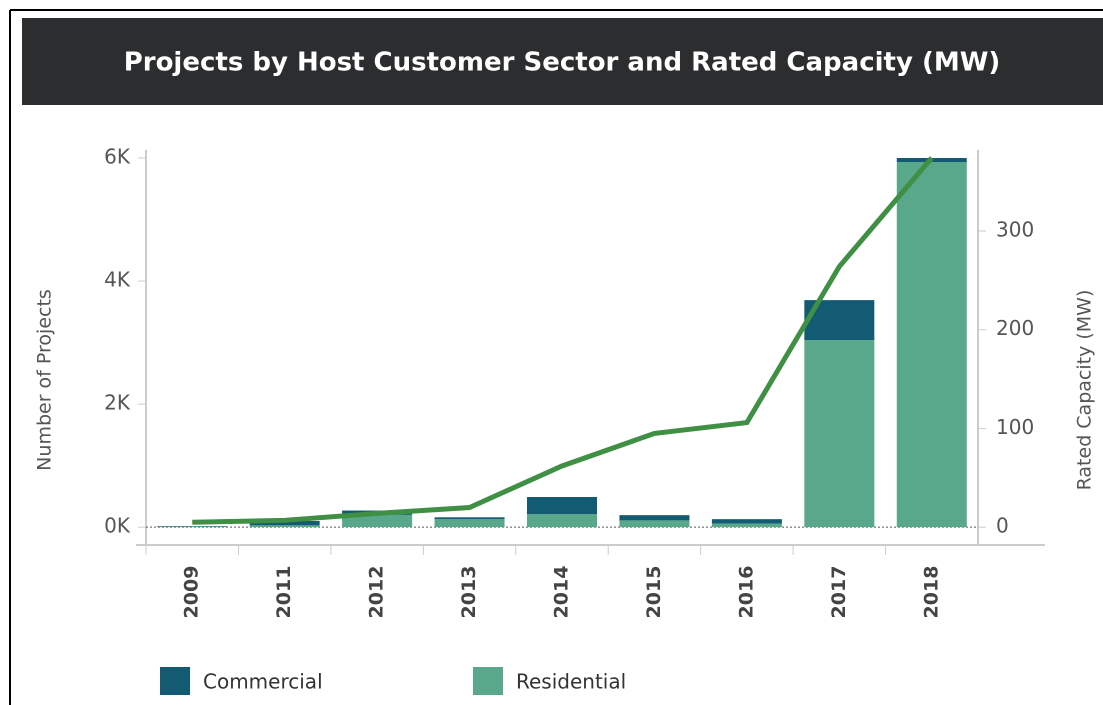 This screenshot has width=1103, height=705. What do you see at coordinates (1002, 526) in the screenshot?
I see `y2-tick-label: 0` at bounding box center [1002, 526].